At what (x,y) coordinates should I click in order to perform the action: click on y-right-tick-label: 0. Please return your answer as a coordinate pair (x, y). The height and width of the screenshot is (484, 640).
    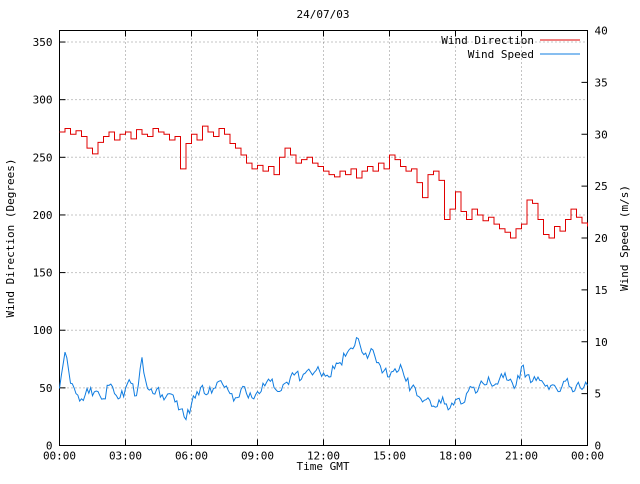
    Looking at the image, I should click on (598, 446).